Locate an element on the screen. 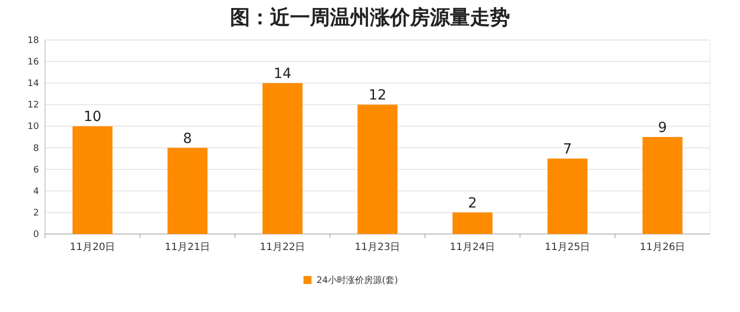 Image resolution: width=740 pixels, height=312 pixels. y-tick-label: 4 is located at coordinates (36, 191).